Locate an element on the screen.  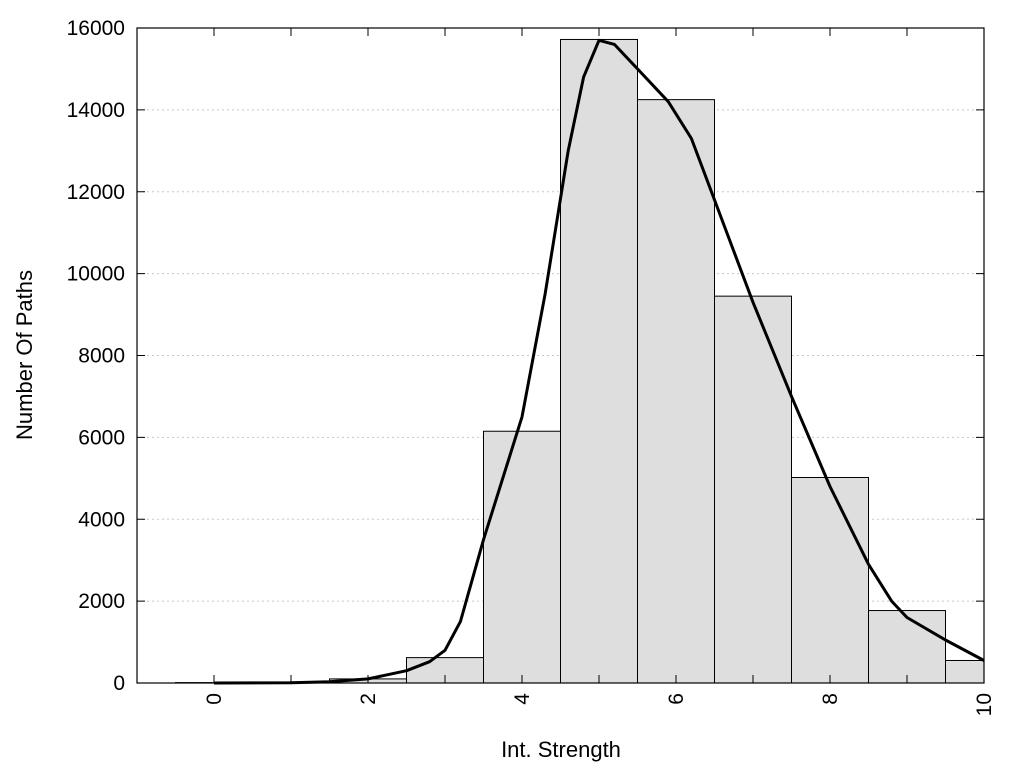
y-tick-label: 12000 is located at coordinates (96, 192).